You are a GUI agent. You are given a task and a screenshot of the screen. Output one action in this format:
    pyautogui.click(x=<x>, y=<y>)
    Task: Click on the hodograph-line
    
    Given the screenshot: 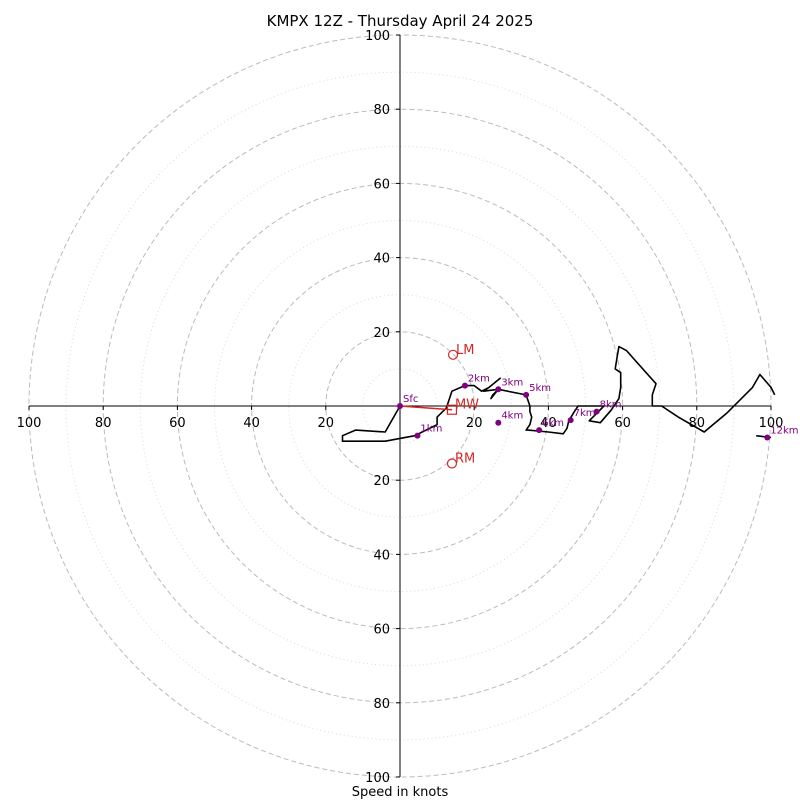 What is the action you would take?
    pyautogui.click(x=558, y=394)
    